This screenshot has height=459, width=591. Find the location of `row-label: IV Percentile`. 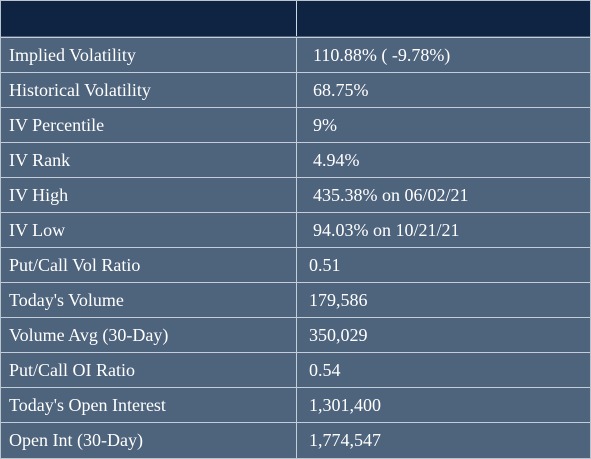

row-label: IV Percentile is located at coordinates (57, 125).